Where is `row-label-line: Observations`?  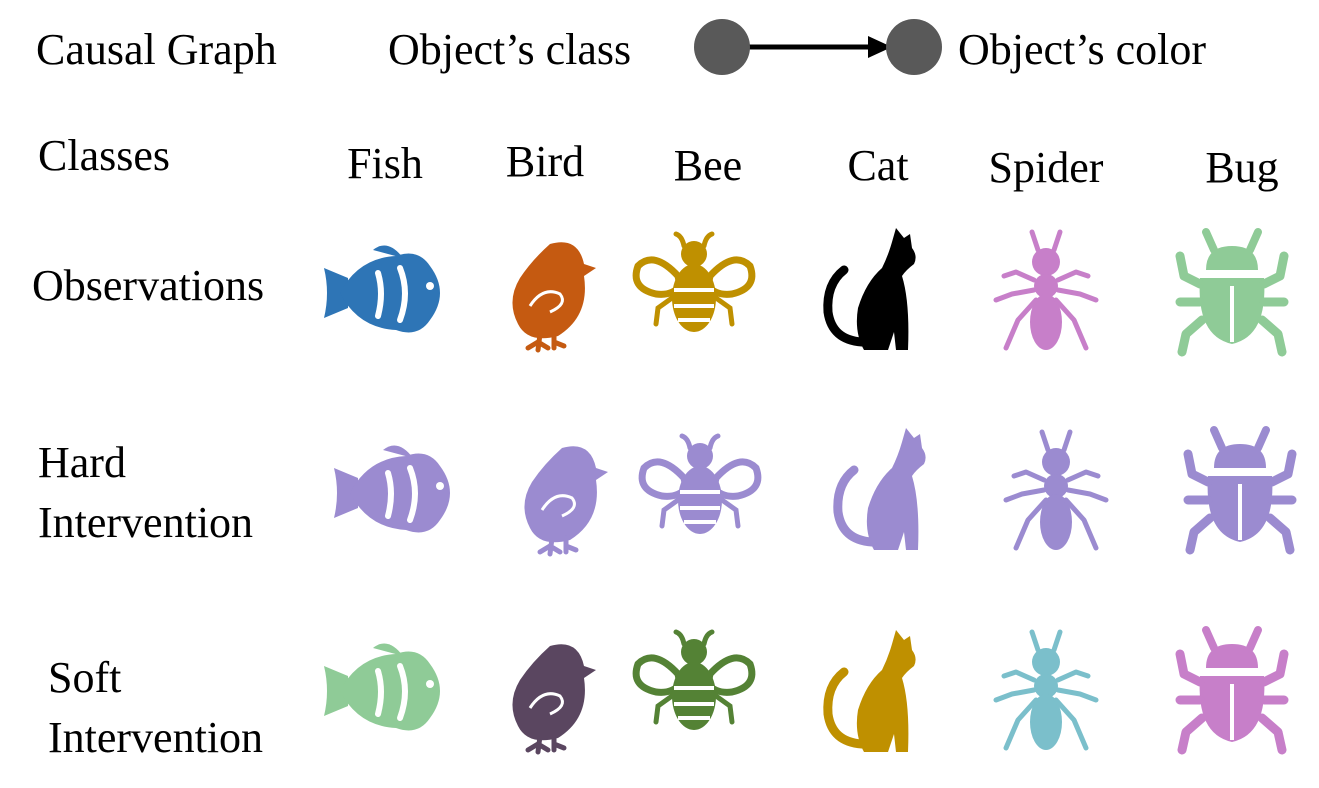 row-label-line: Observations is located at coordinates (148, 285).